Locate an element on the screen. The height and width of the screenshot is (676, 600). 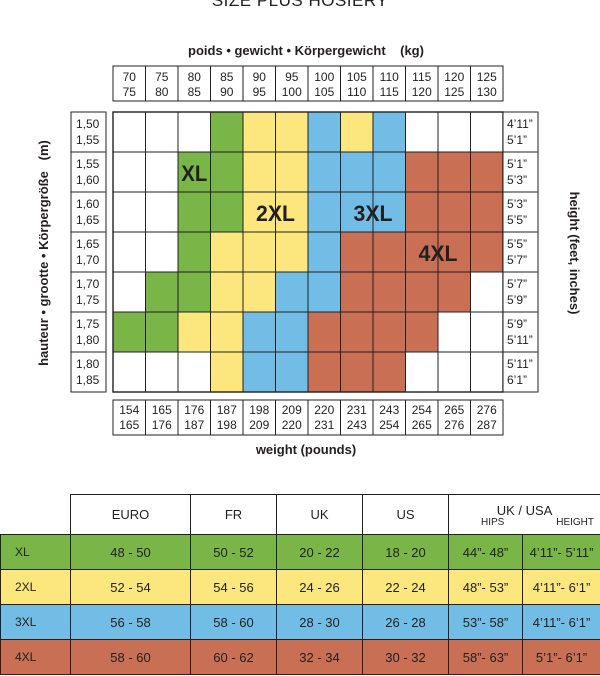
size-label-xl: XL is located at coordinates (194, 173).